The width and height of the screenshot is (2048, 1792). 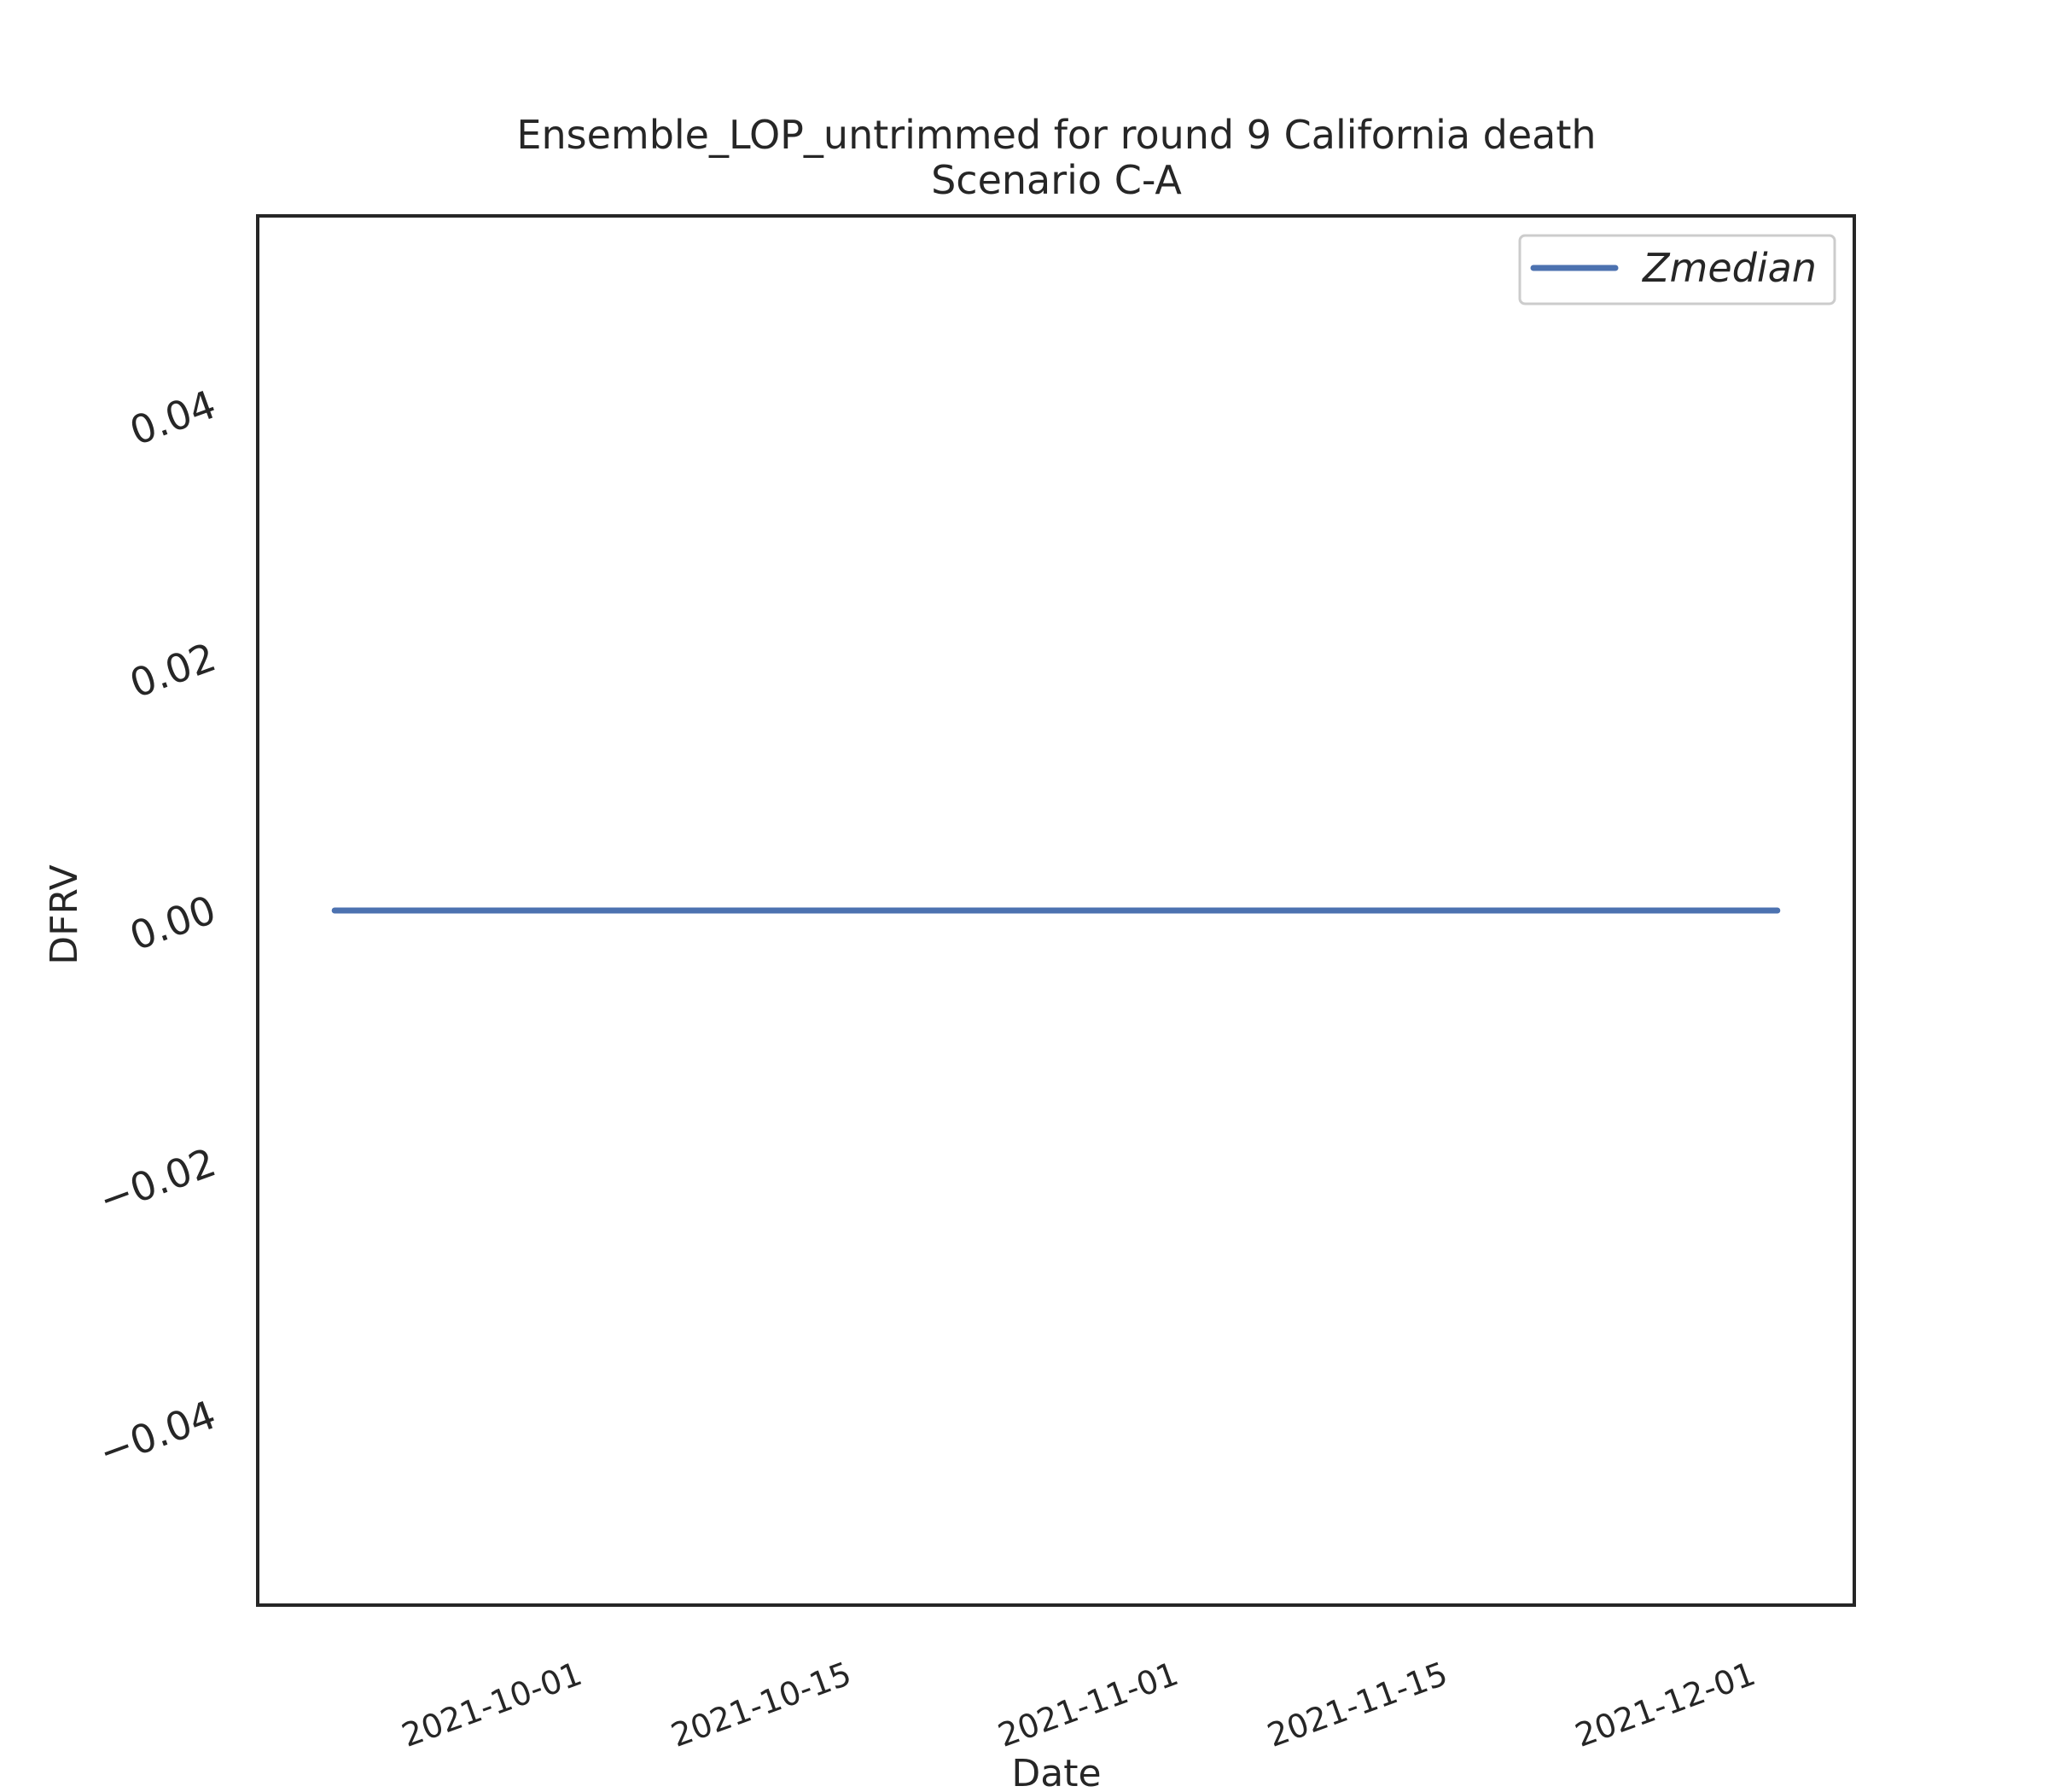 I want to click on x-axis-label: Date, so click(x=1056, y=1772).